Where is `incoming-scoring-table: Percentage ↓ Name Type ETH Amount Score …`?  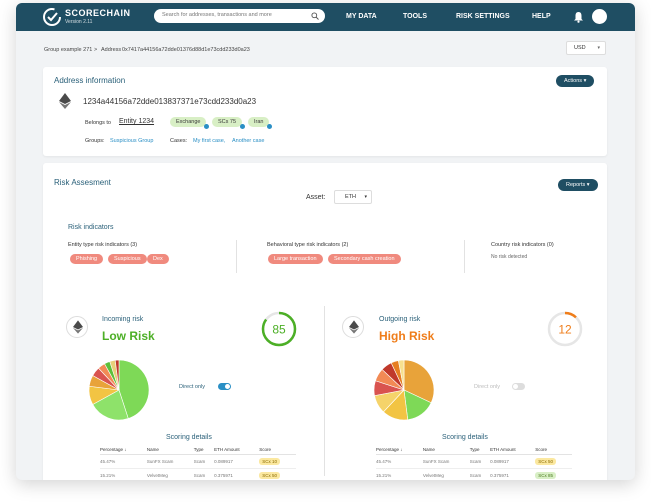
incoming-scoring-table: Percentage ↓ Name Type ETH Amount Score … is located at coordinates (198, 462).